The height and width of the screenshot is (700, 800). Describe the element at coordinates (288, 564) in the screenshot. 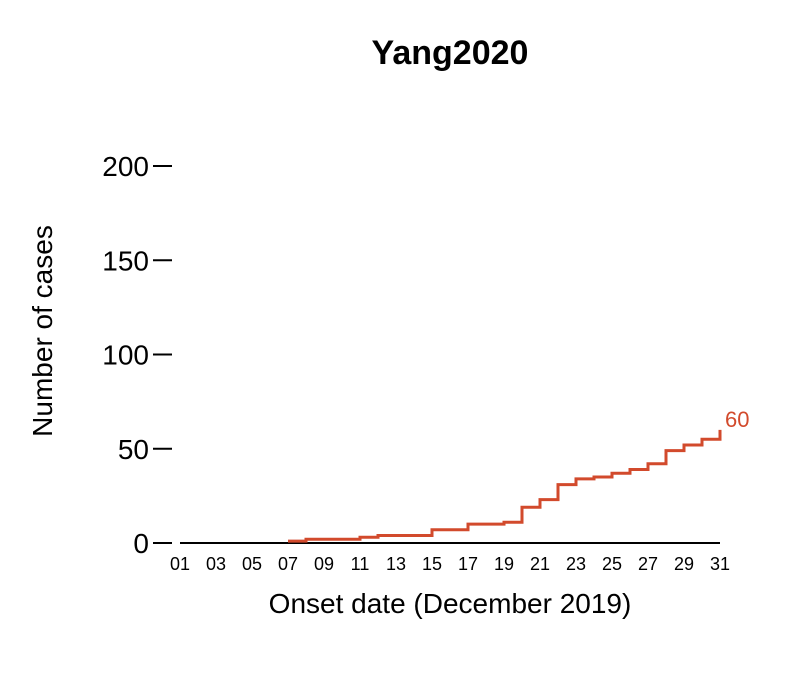

I see `x-tick-label-3: 07` at that location.